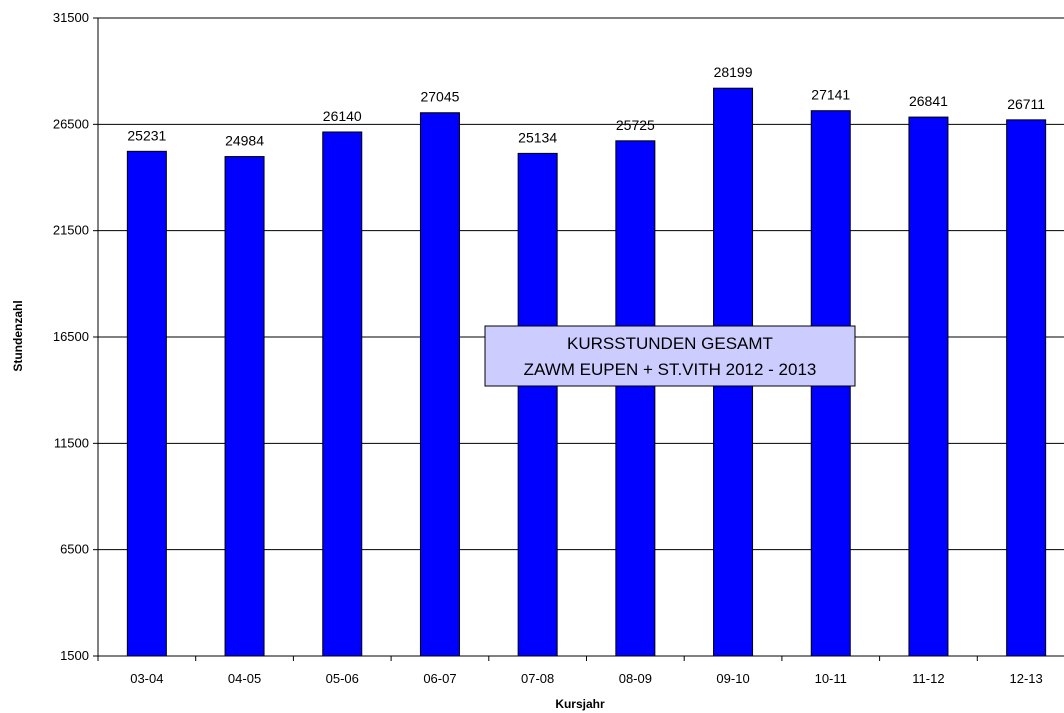  Describe the element at coordinates (928, 101) in the screenshot. I see `bar-value-label: 26841` at that location.